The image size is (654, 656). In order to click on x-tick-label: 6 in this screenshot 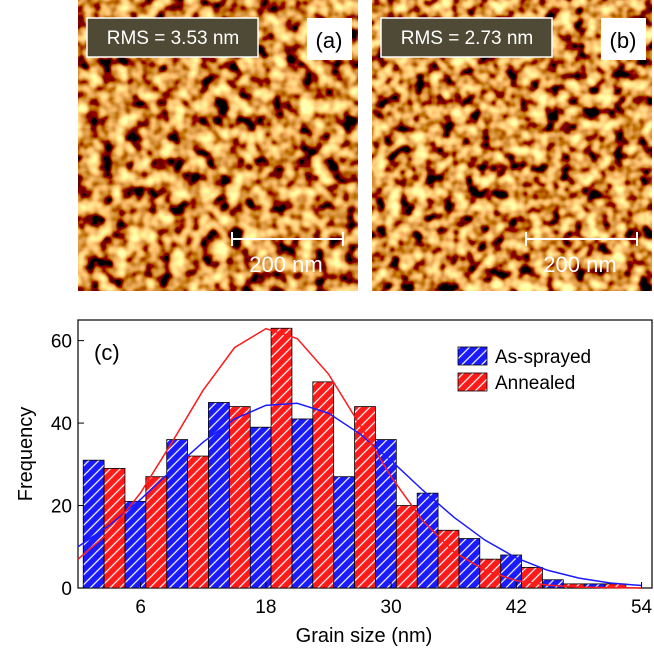, I will do `click(140, 607)`.